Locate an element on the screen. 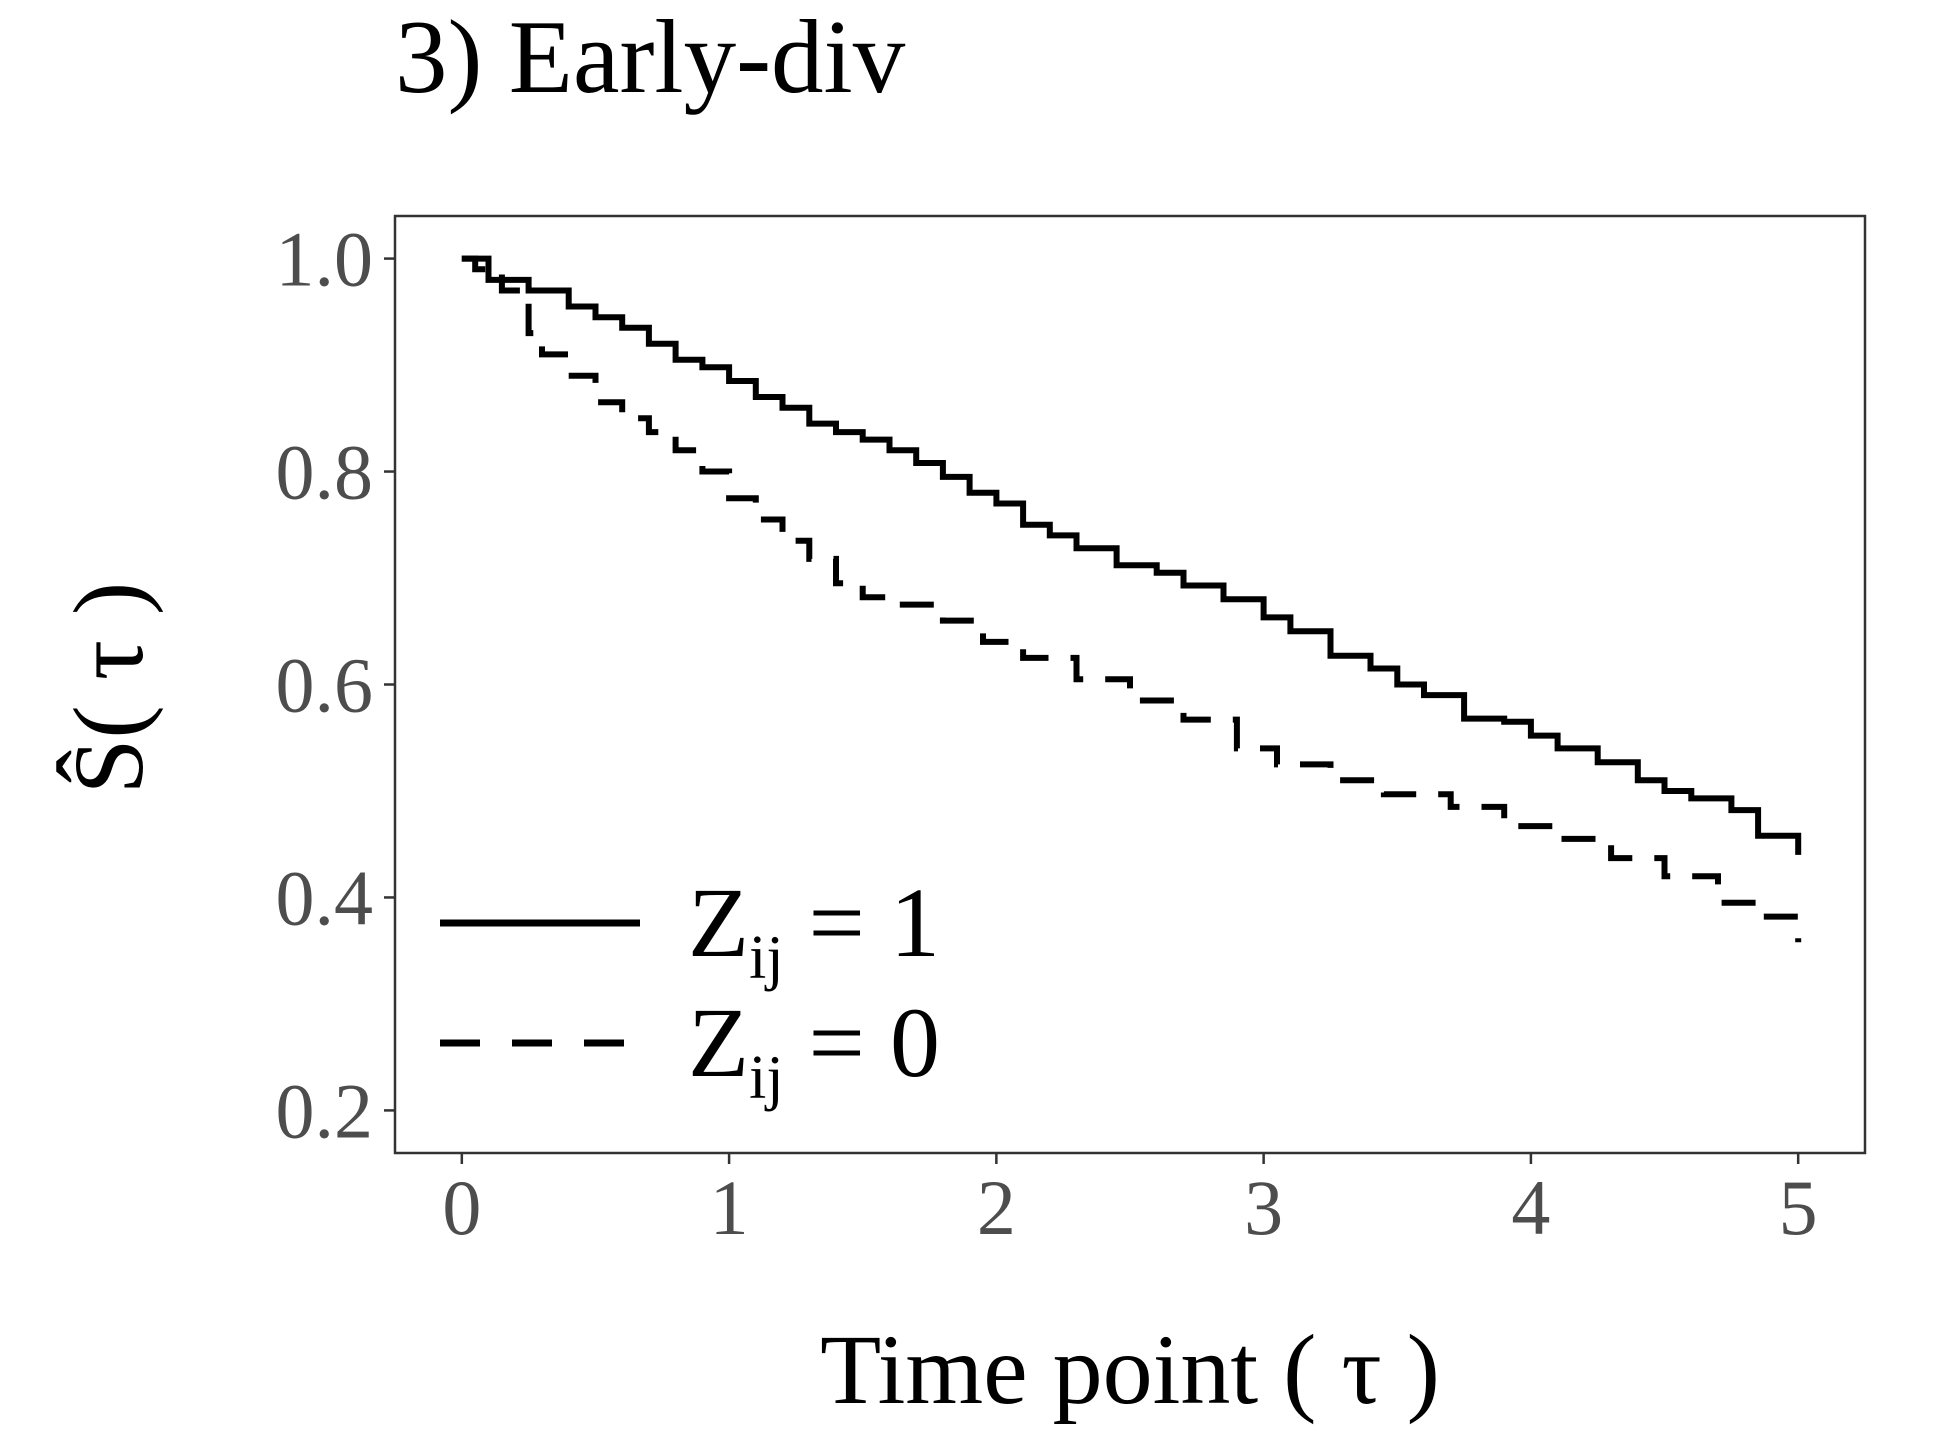 This screenshot has height=1451, width=1937. x-axis: 0 1 2 3 4 5 is located at coordinates (1130, 1202).